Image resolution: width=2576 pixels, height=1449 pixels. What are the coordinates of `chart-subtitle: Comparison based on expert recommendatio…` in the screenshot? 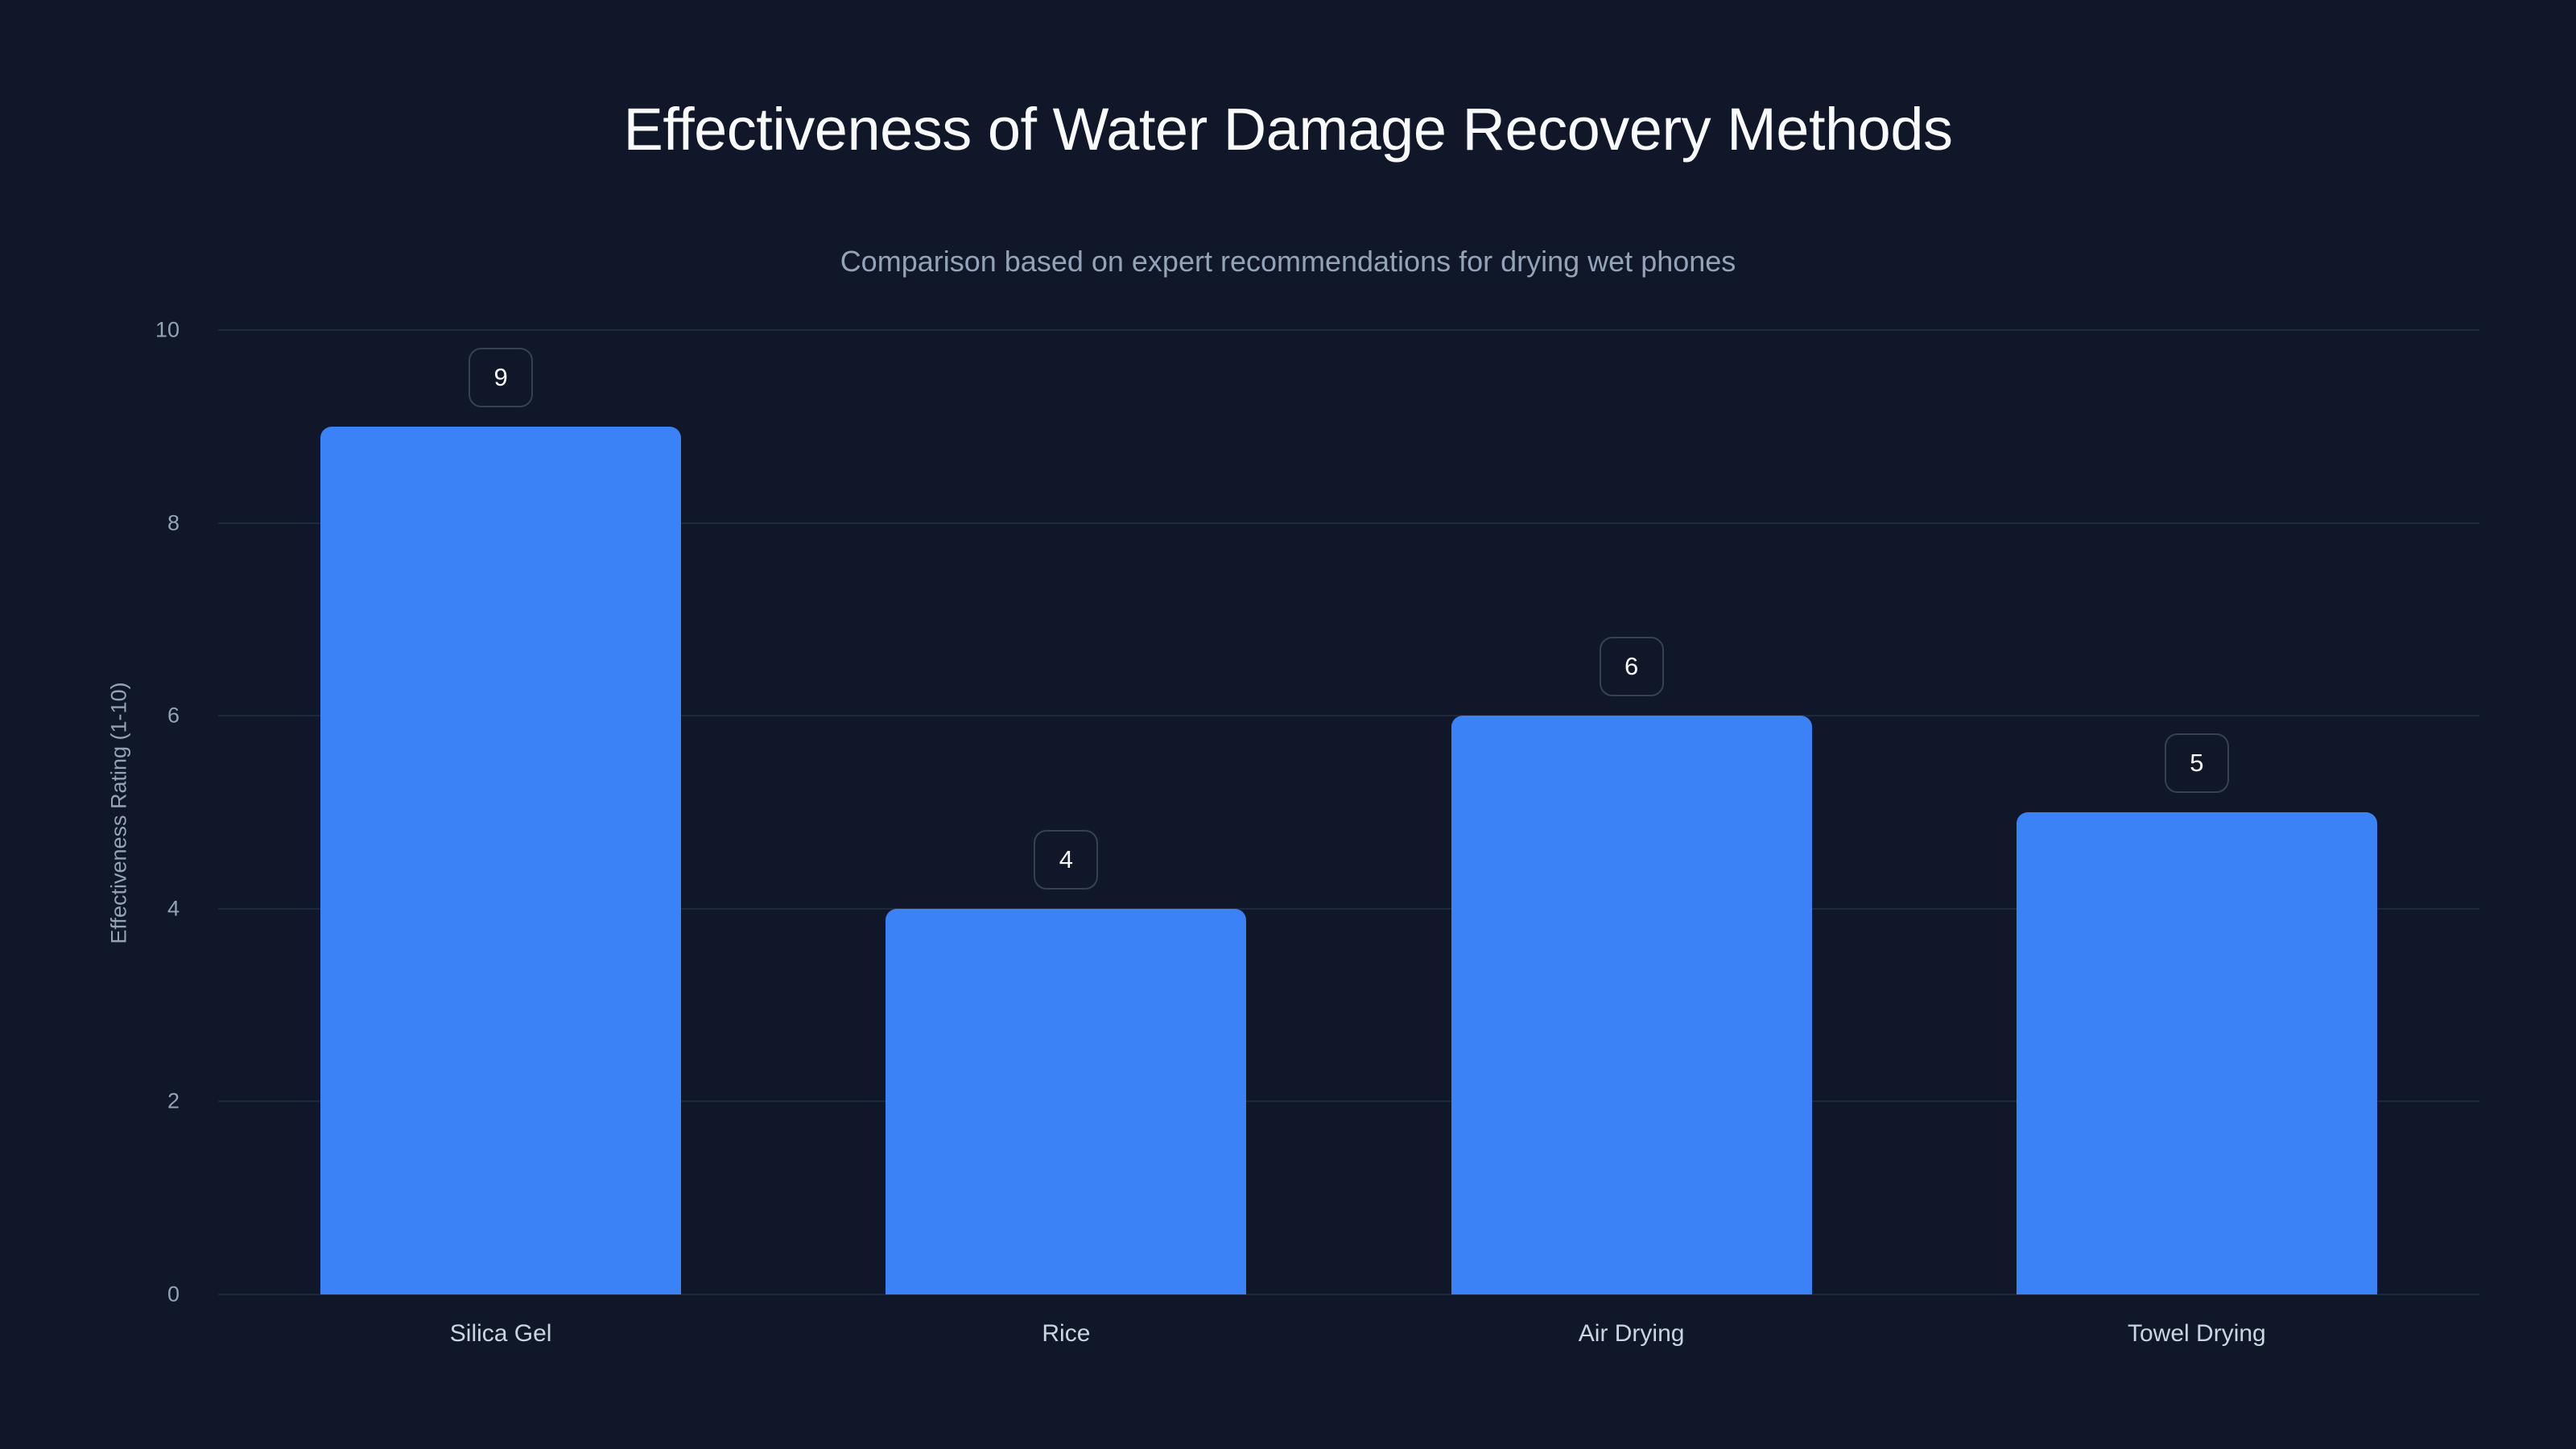 It's located at (1288, 261).